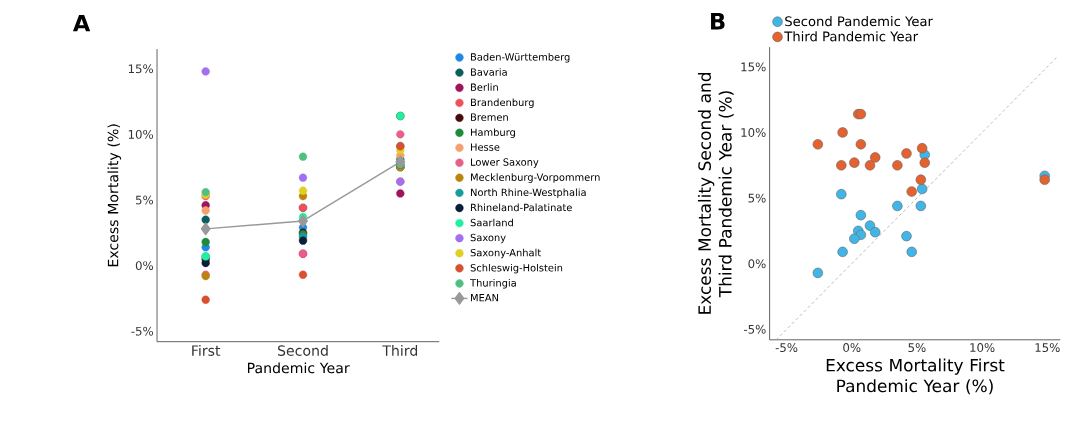 Image resolution: width=1066 pixels, height=423 pixels. Describe the element at coordinates (489, 72) in the screenshot. I see `legend-label: Bavaria` at that location.